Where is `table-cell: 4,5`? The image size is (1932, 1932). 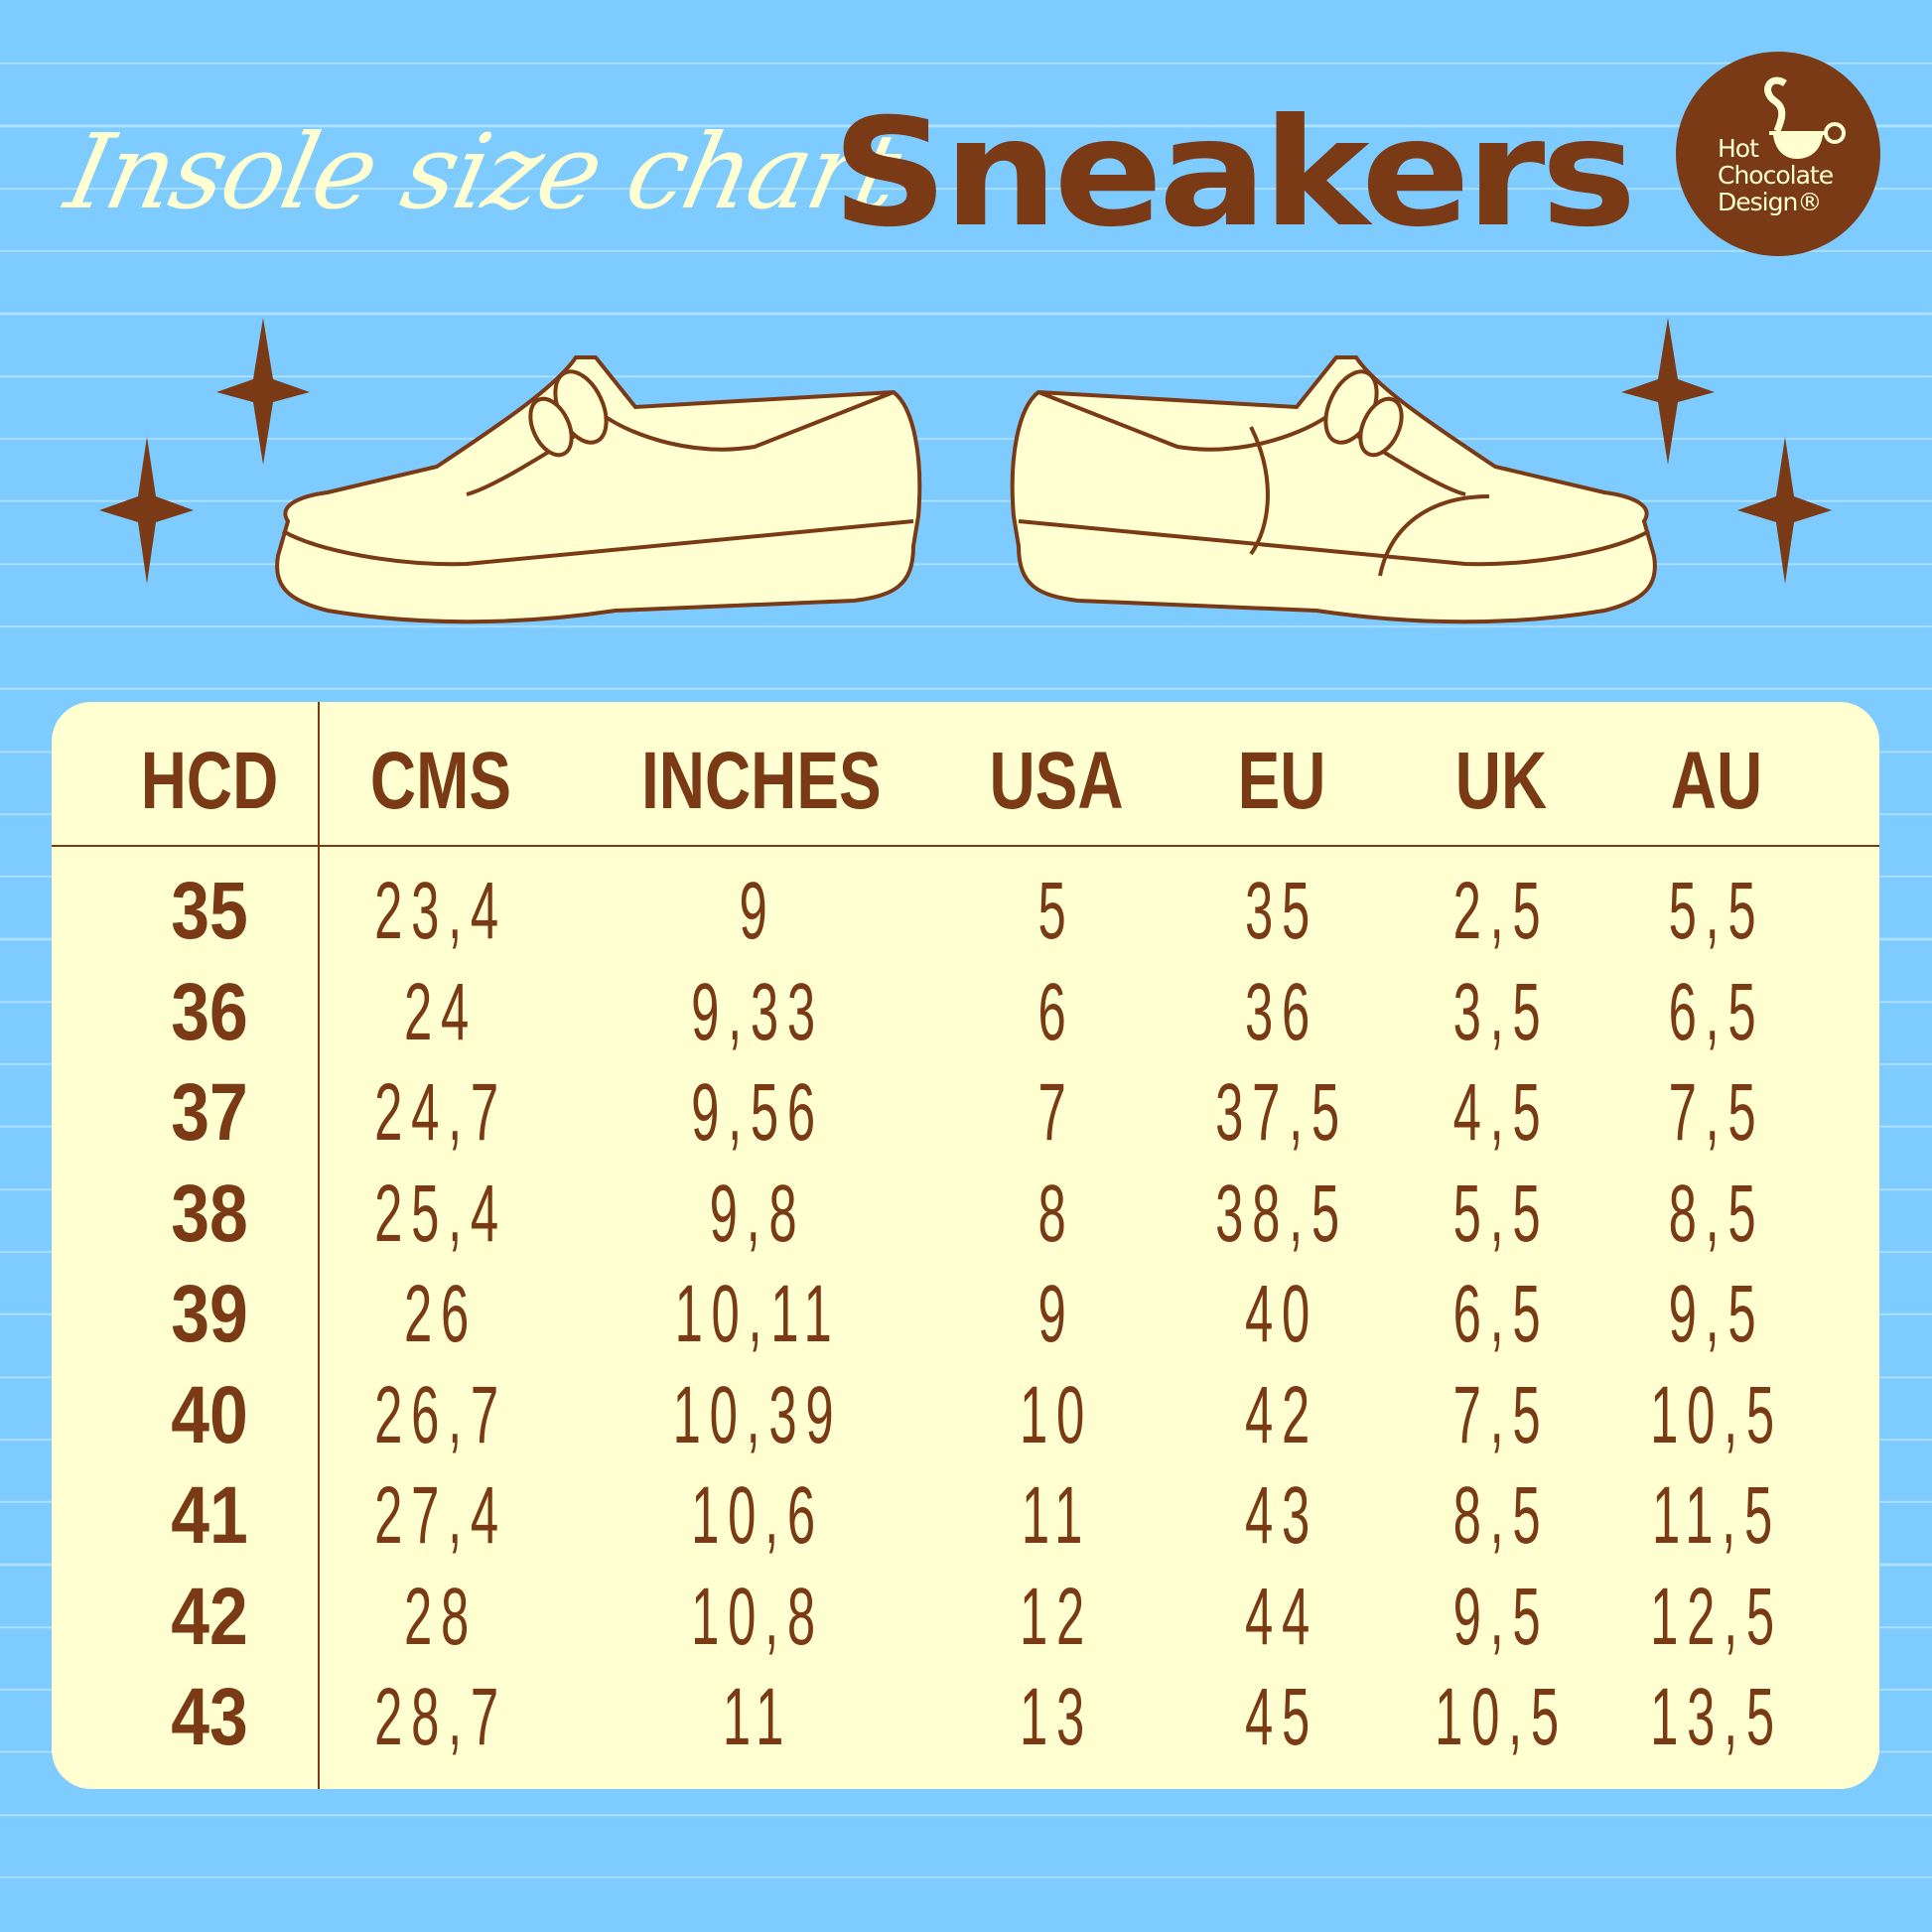 table-cell: 4,5 is located at coordinates (1501, 1112).